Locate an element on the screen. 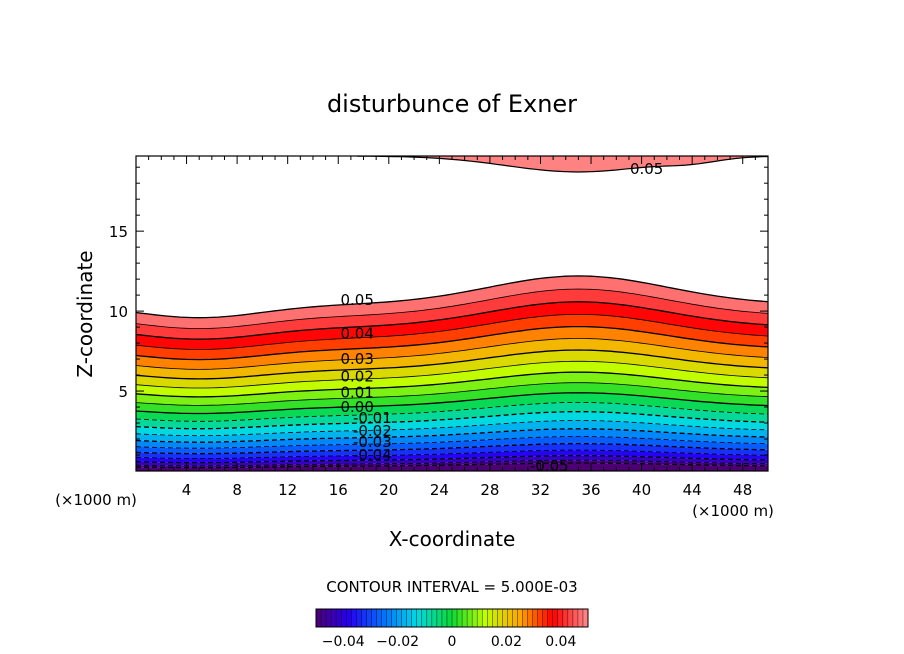 The height and width of the screenshot is (654, 904). colorbar-tick-label: 0.02 is located at coordinates (506, 642).